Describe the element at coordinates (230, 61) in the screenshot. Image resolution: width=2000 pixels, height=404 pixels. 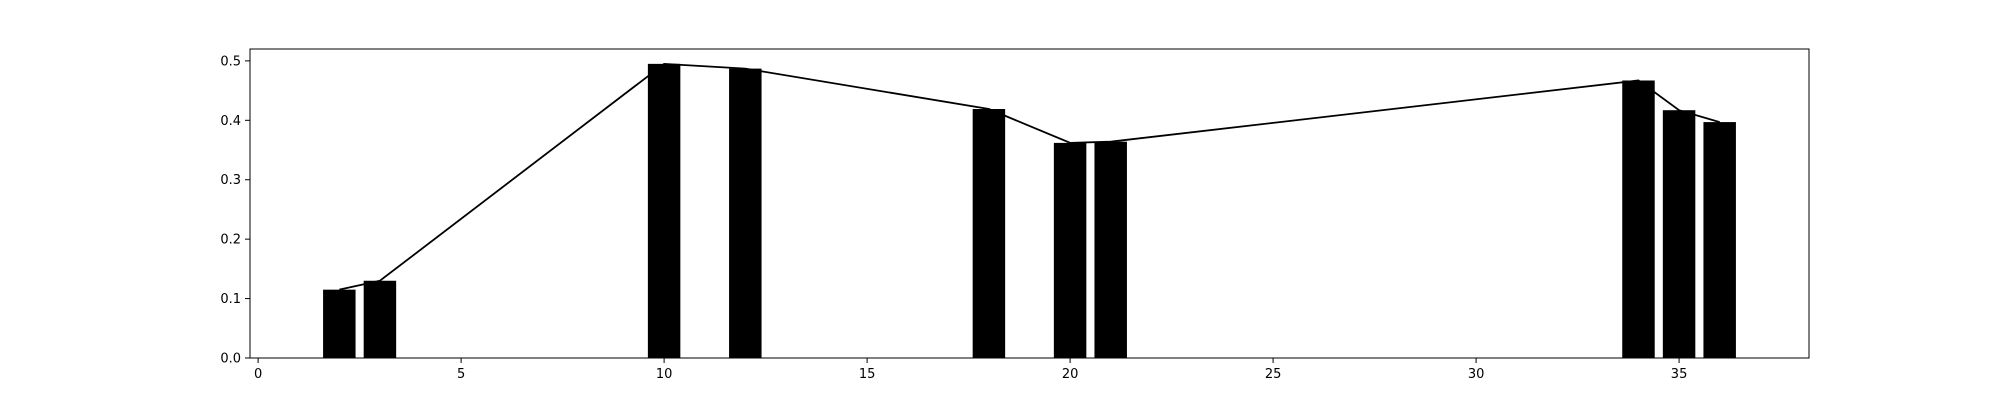
I see `y-tick-label-5: 0.5` at that location.